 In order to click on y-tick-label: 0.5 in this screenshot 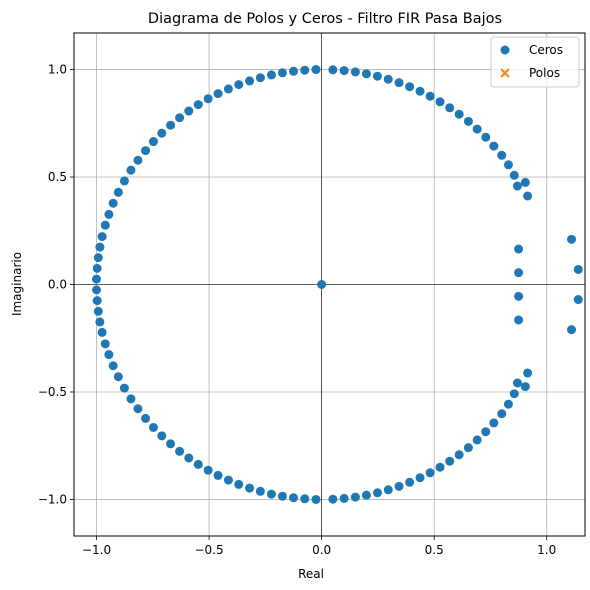, I will do `click(57, 177)`.